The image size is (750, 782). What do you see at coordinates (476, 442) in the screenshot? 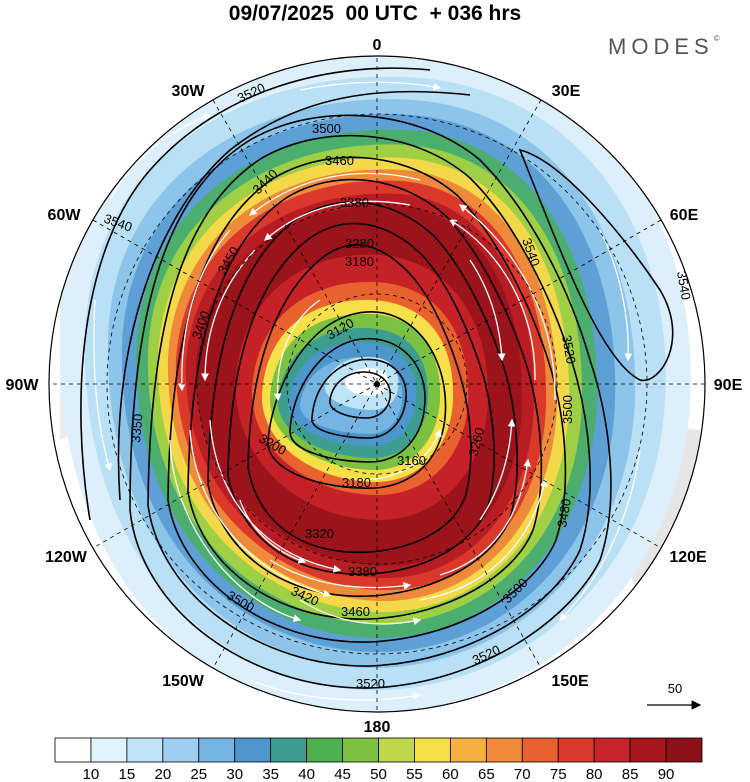
I see `contour-label: 3260` at bounding box center [476, 442].